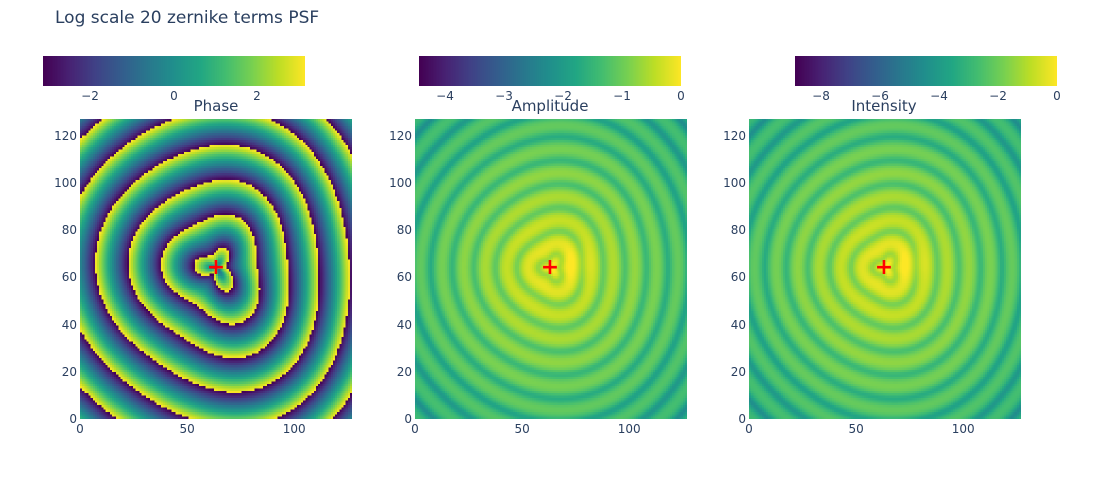 The width and height of the screenshot is (1100, 500). Describe the element at coordinates (926, 71) in the screenshot. I see `intensity-colorbar` at that location.